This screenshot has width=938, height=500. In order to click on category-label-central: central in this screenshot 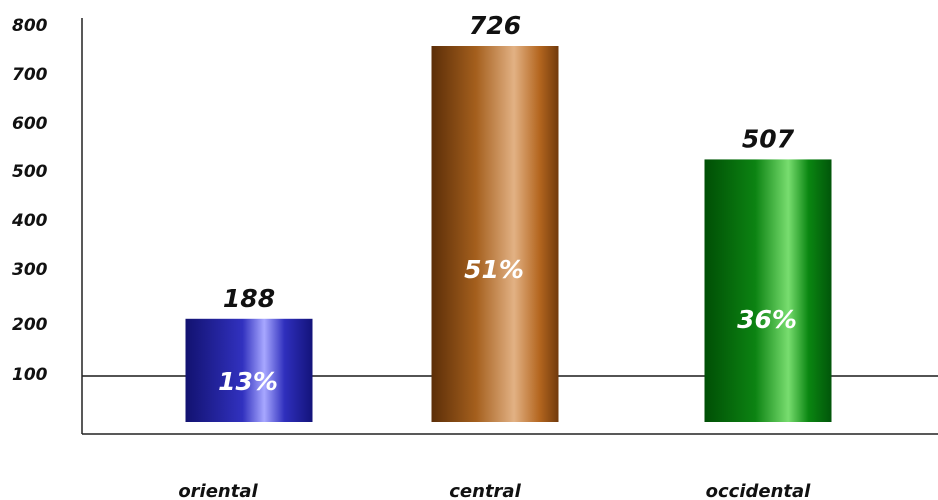, I will do `click(485, 490)`.